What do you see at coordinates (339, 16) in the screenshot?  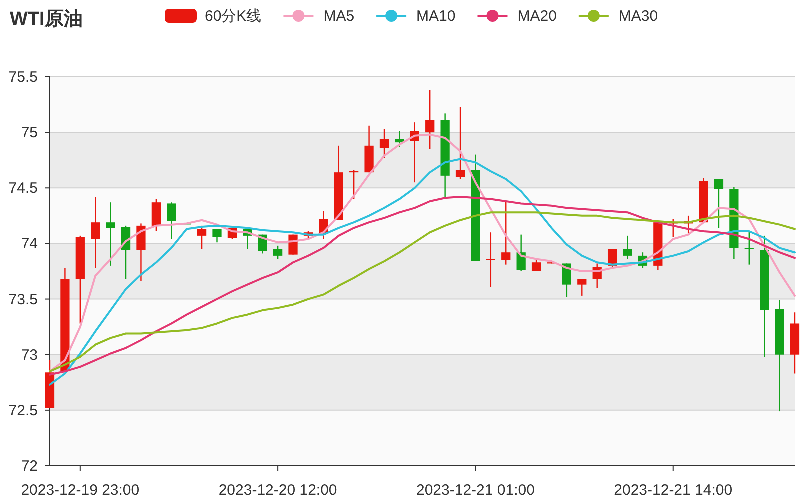 I see `legend-label: MA5` at bounding box center [339, 16].